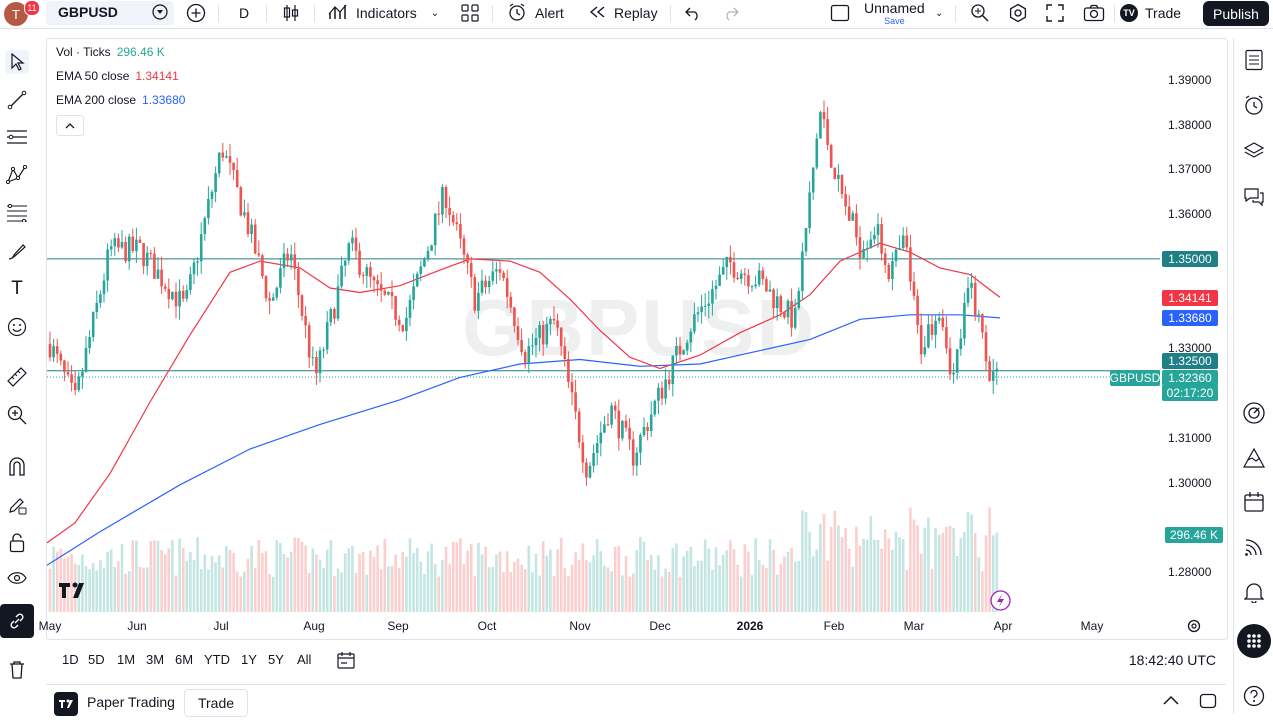 This screenshot has width=1273, height=721. I want to click on apps-grid-icon, so click(1254, 641).